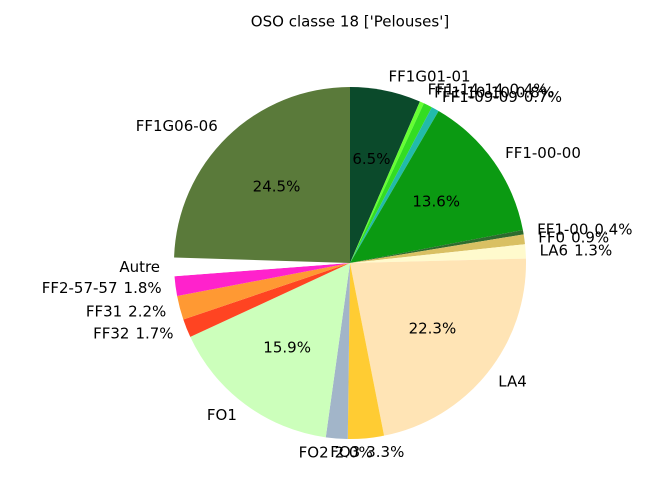  What do you see at coordinates (126, 311) in the screenshot?
I see `slice-label: FF31 2.2%` at bounding box center [126, 311].